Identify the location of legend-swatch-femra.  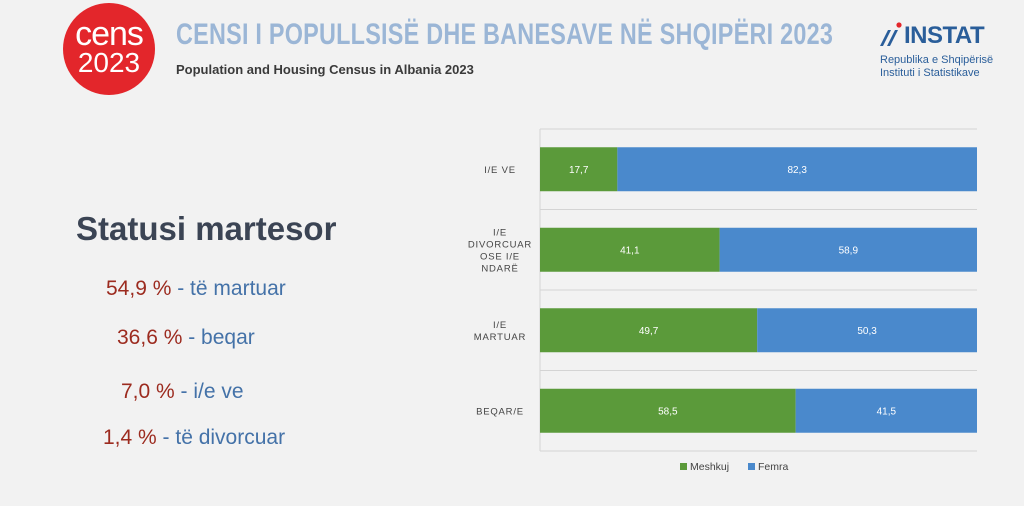
(751, 466).